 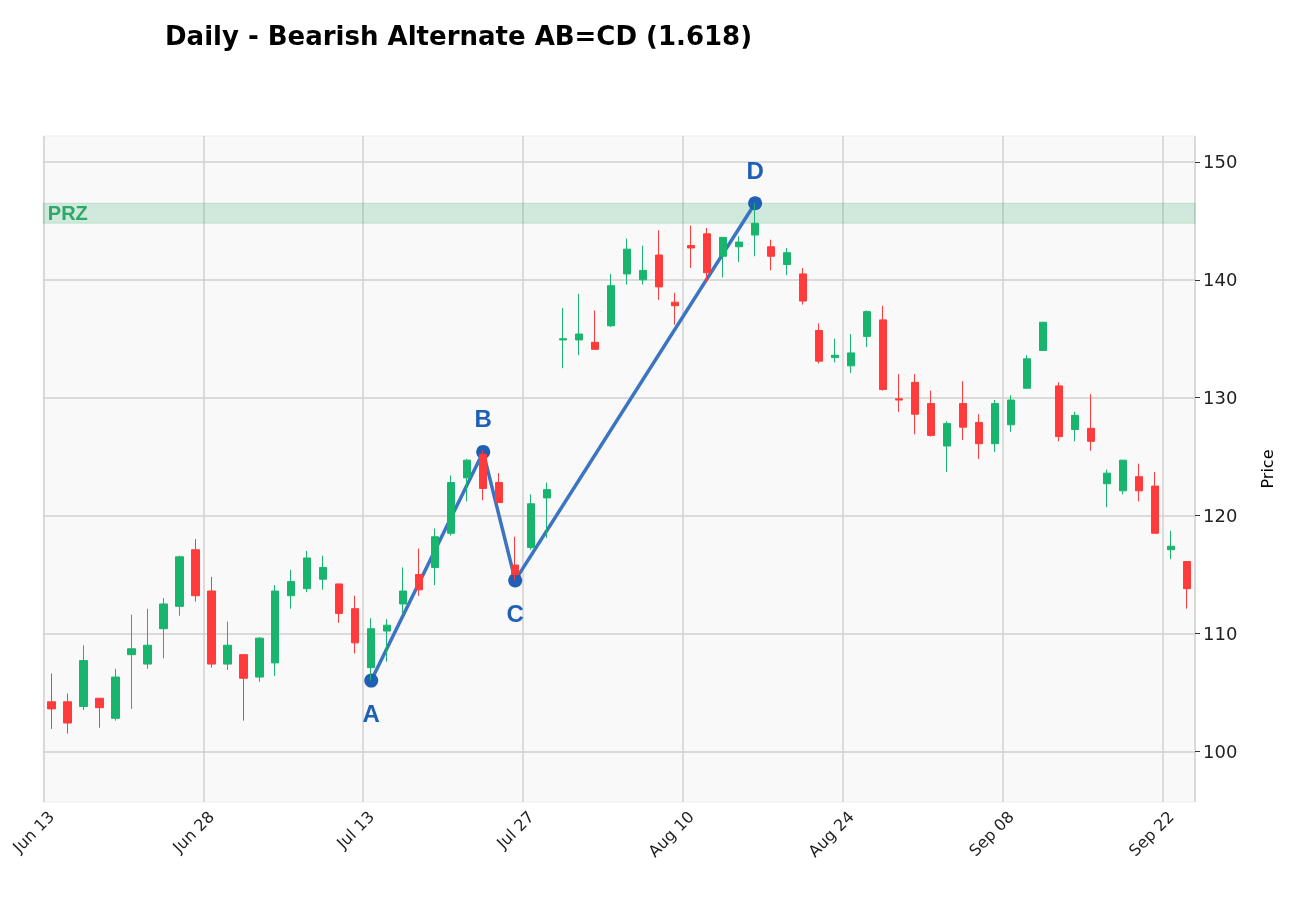 I want to click on y-axis-title: Price, so click(x=1267, y=469).